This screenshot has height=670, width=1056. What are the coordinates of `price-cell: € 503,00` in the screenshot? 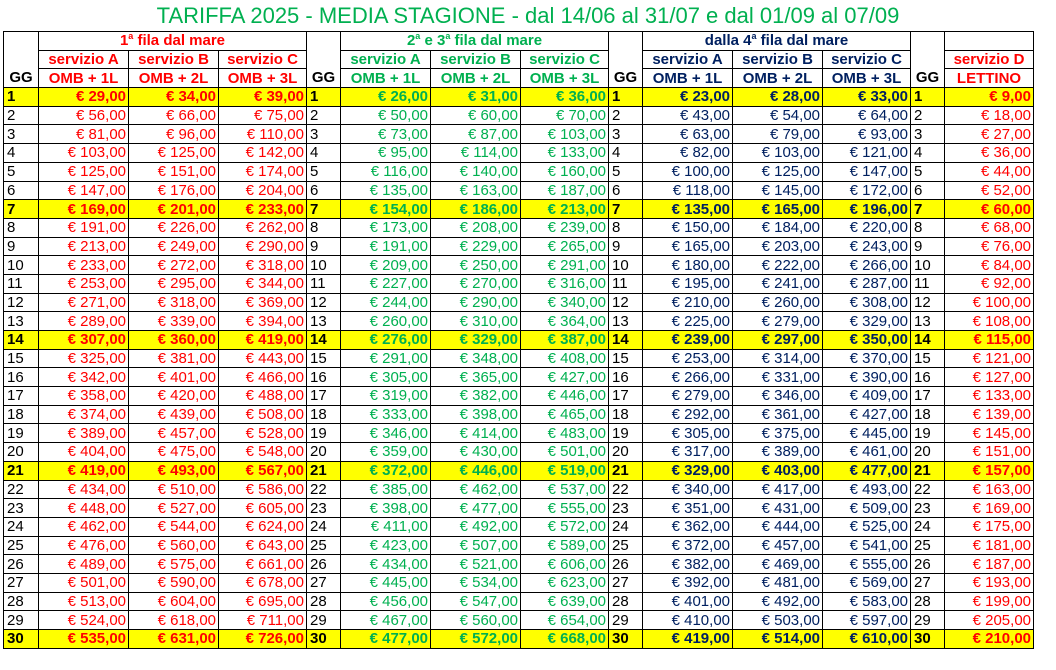 It's located at (777, 620).